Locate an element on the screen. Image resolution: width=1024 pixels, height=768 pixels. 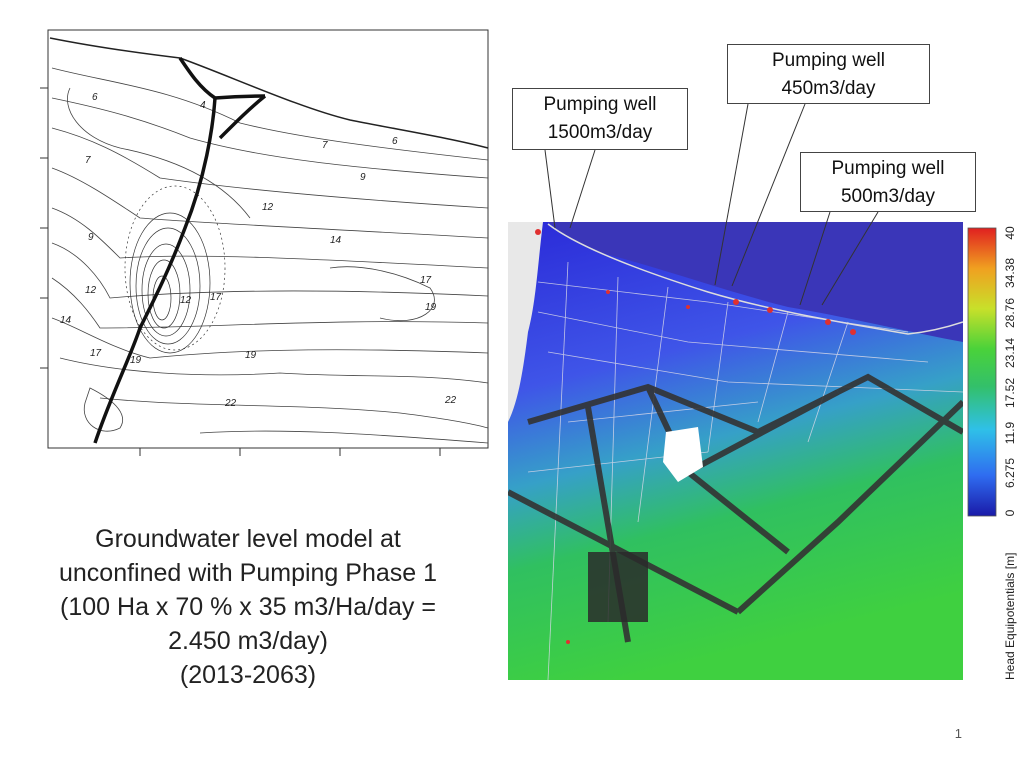
callout-rate: 500m3/day is located at coordinates (887, 196).